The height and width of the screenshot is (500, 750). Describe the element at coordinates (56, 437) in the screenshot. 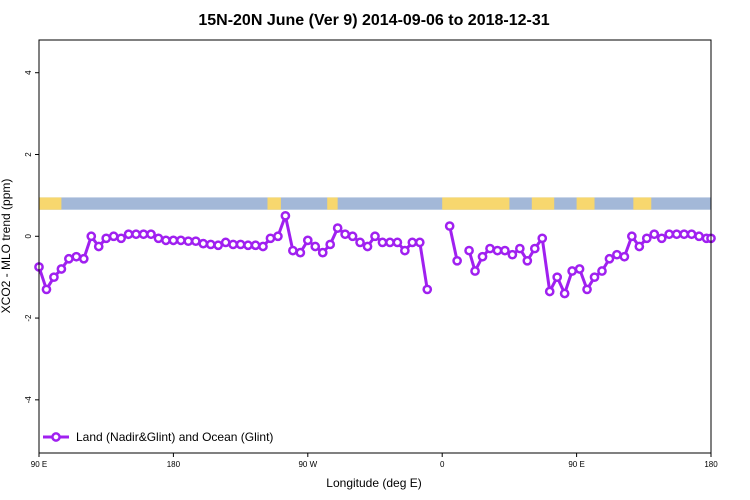

I see `legend-swatch-marker` at that location.